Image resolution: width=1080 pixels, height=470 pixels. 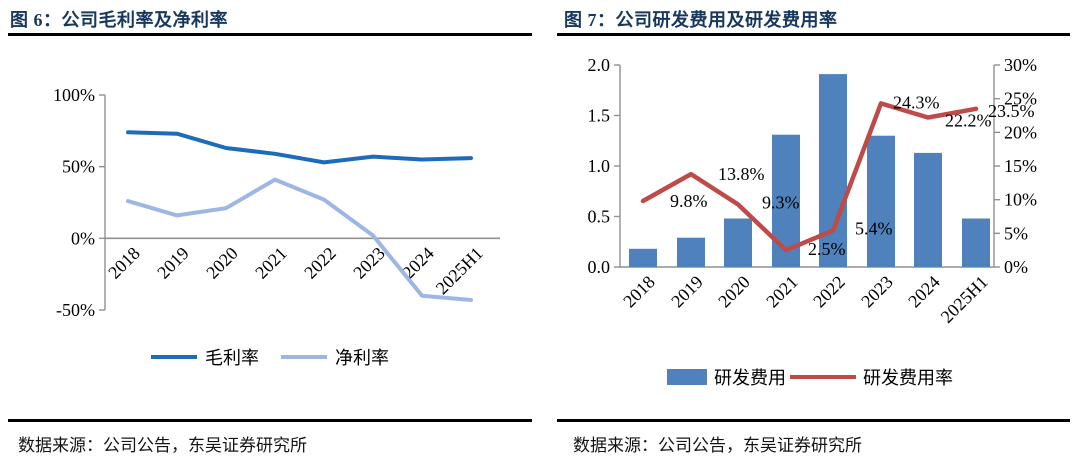 I want to click on rate-data-label: 23.5%, so click(x=1011, y=111).